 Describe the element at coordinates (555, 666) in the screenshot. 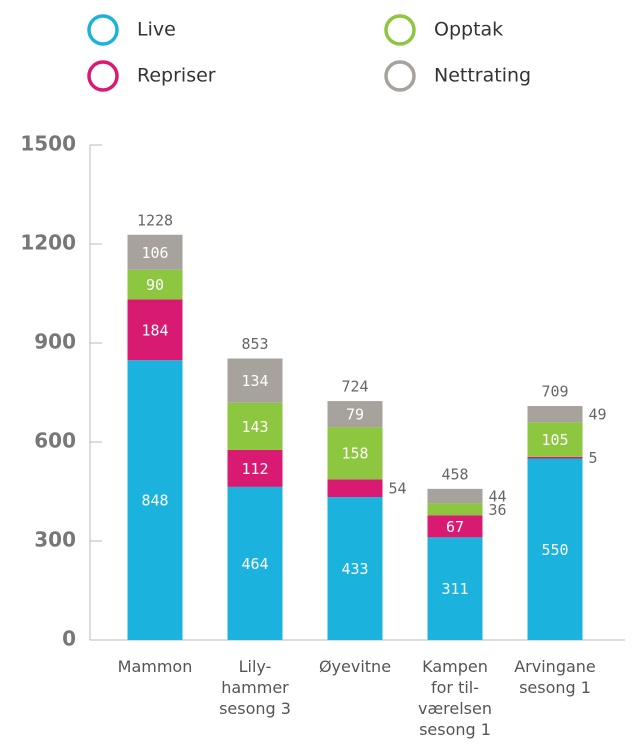

I see `x-tick-line: Arvingane` at that location.